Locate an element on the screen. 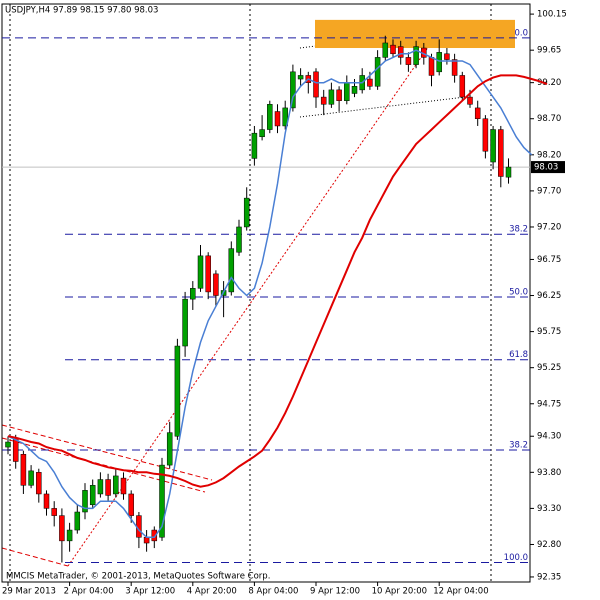  y-tick-label: 99.65 is located at coordinates (549, 51).